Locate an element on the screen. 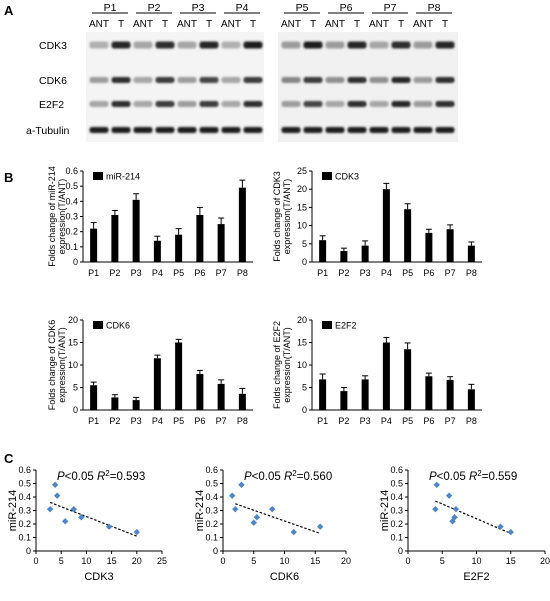  stat-r-value: =0.560 is located at coordinates (315, 477).